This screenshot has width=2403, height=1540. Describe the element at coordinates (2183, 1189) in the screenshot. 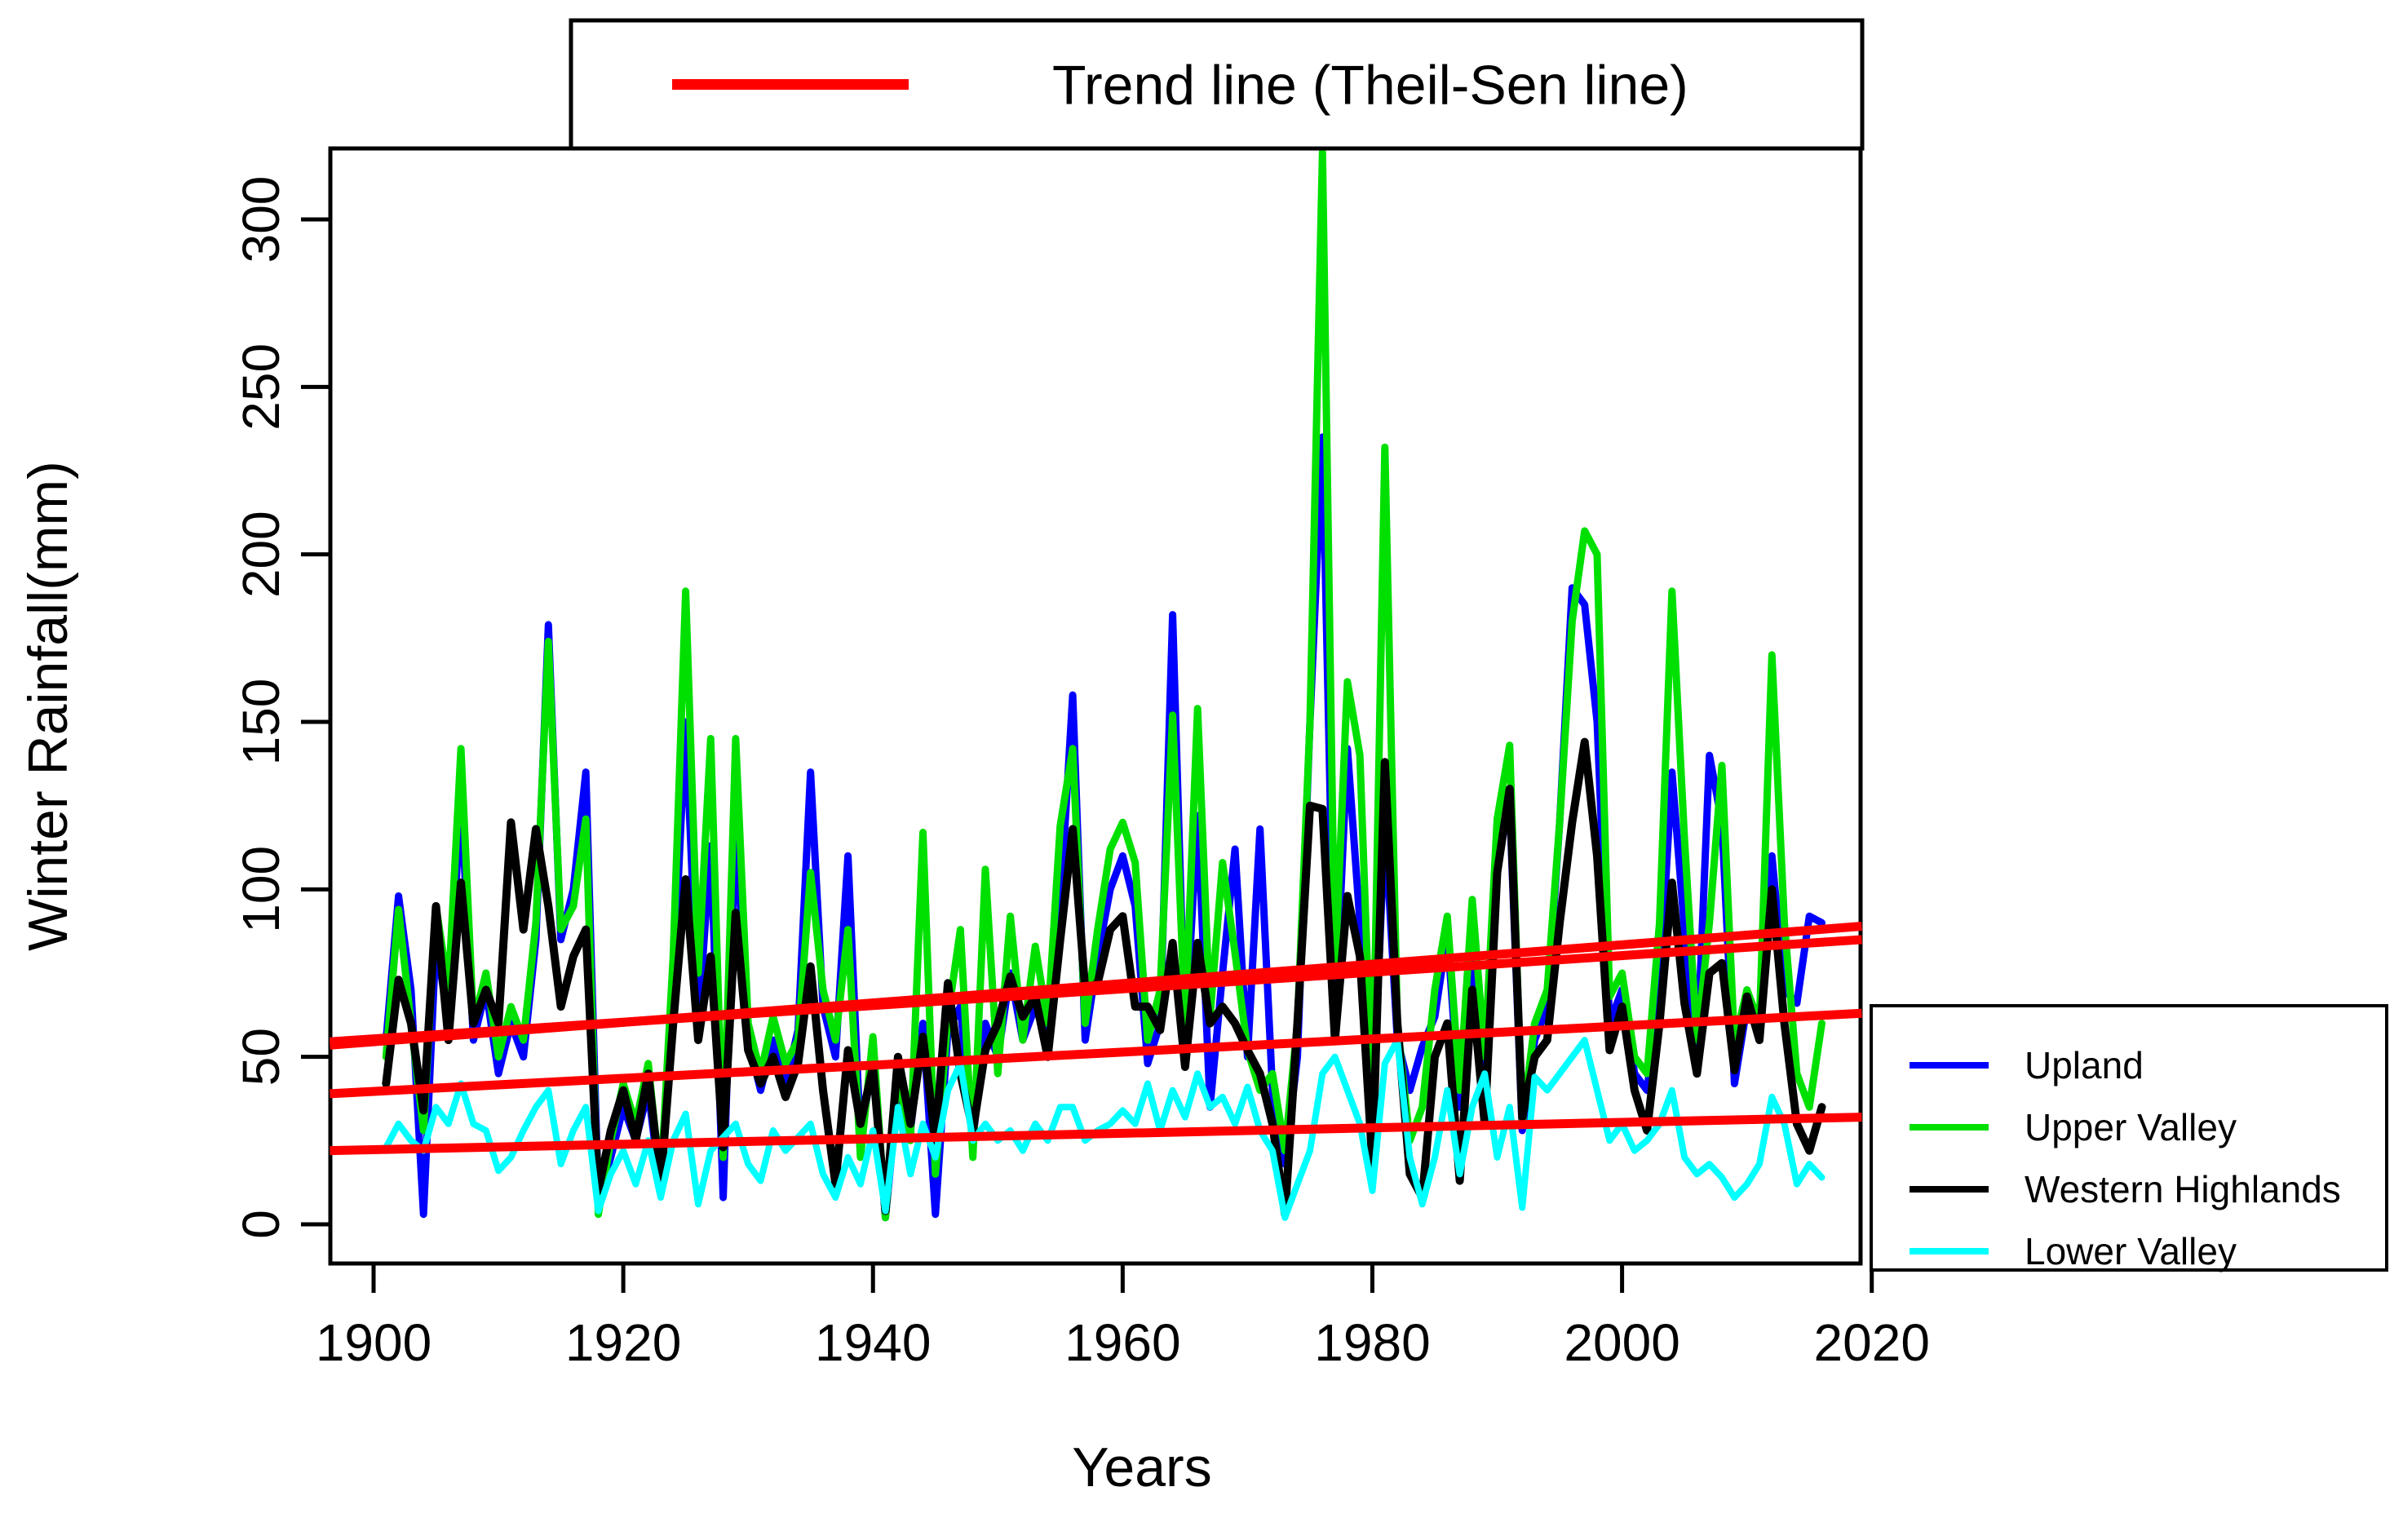

I see `legend-entry-label: Western Highlands` at that location.